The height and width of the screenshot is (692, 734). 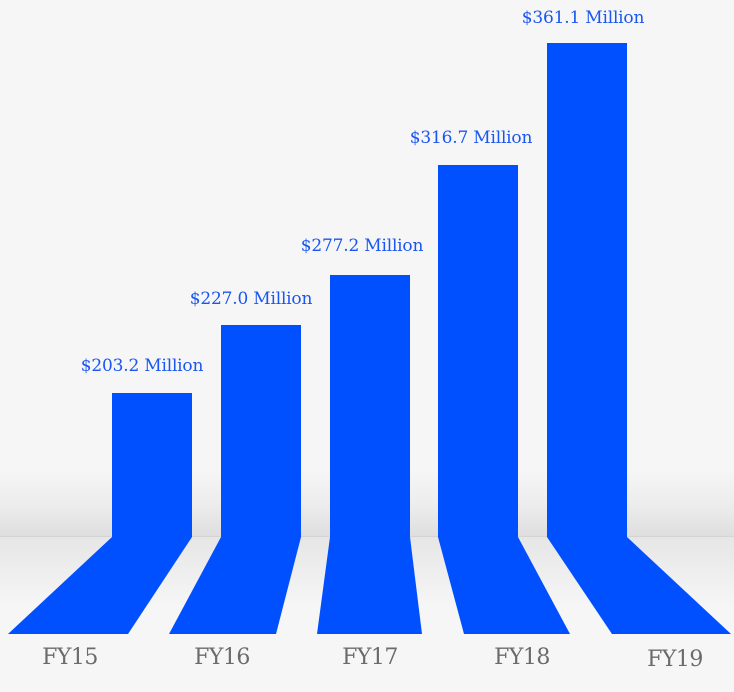 I want to click on category-label-fy16: FY16, so click(x=222, y=657).